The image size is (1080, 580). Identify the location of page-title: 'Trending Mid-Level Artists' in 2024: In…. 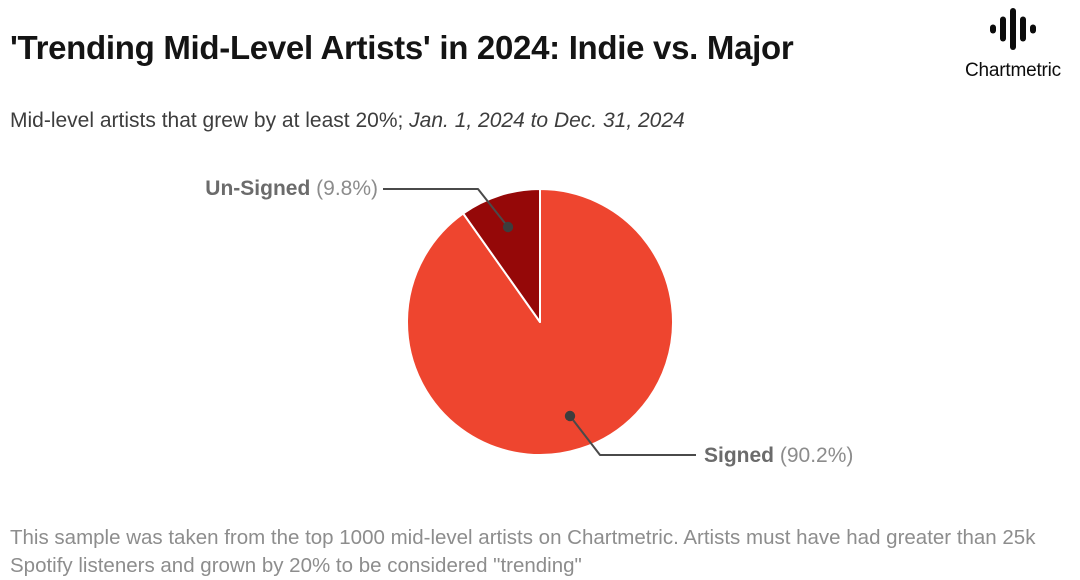
(402, 48).